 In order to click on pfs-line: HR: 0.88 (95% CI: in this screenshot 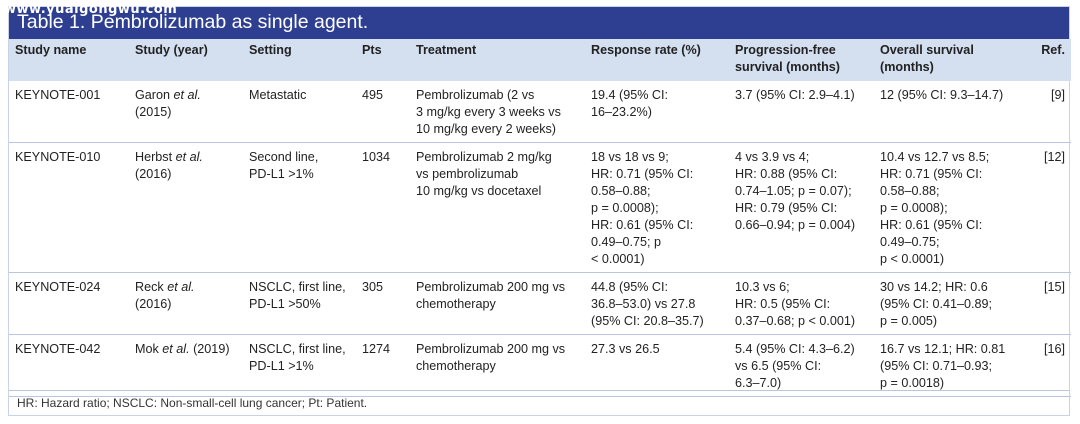, I will do `click(786, 174)`.